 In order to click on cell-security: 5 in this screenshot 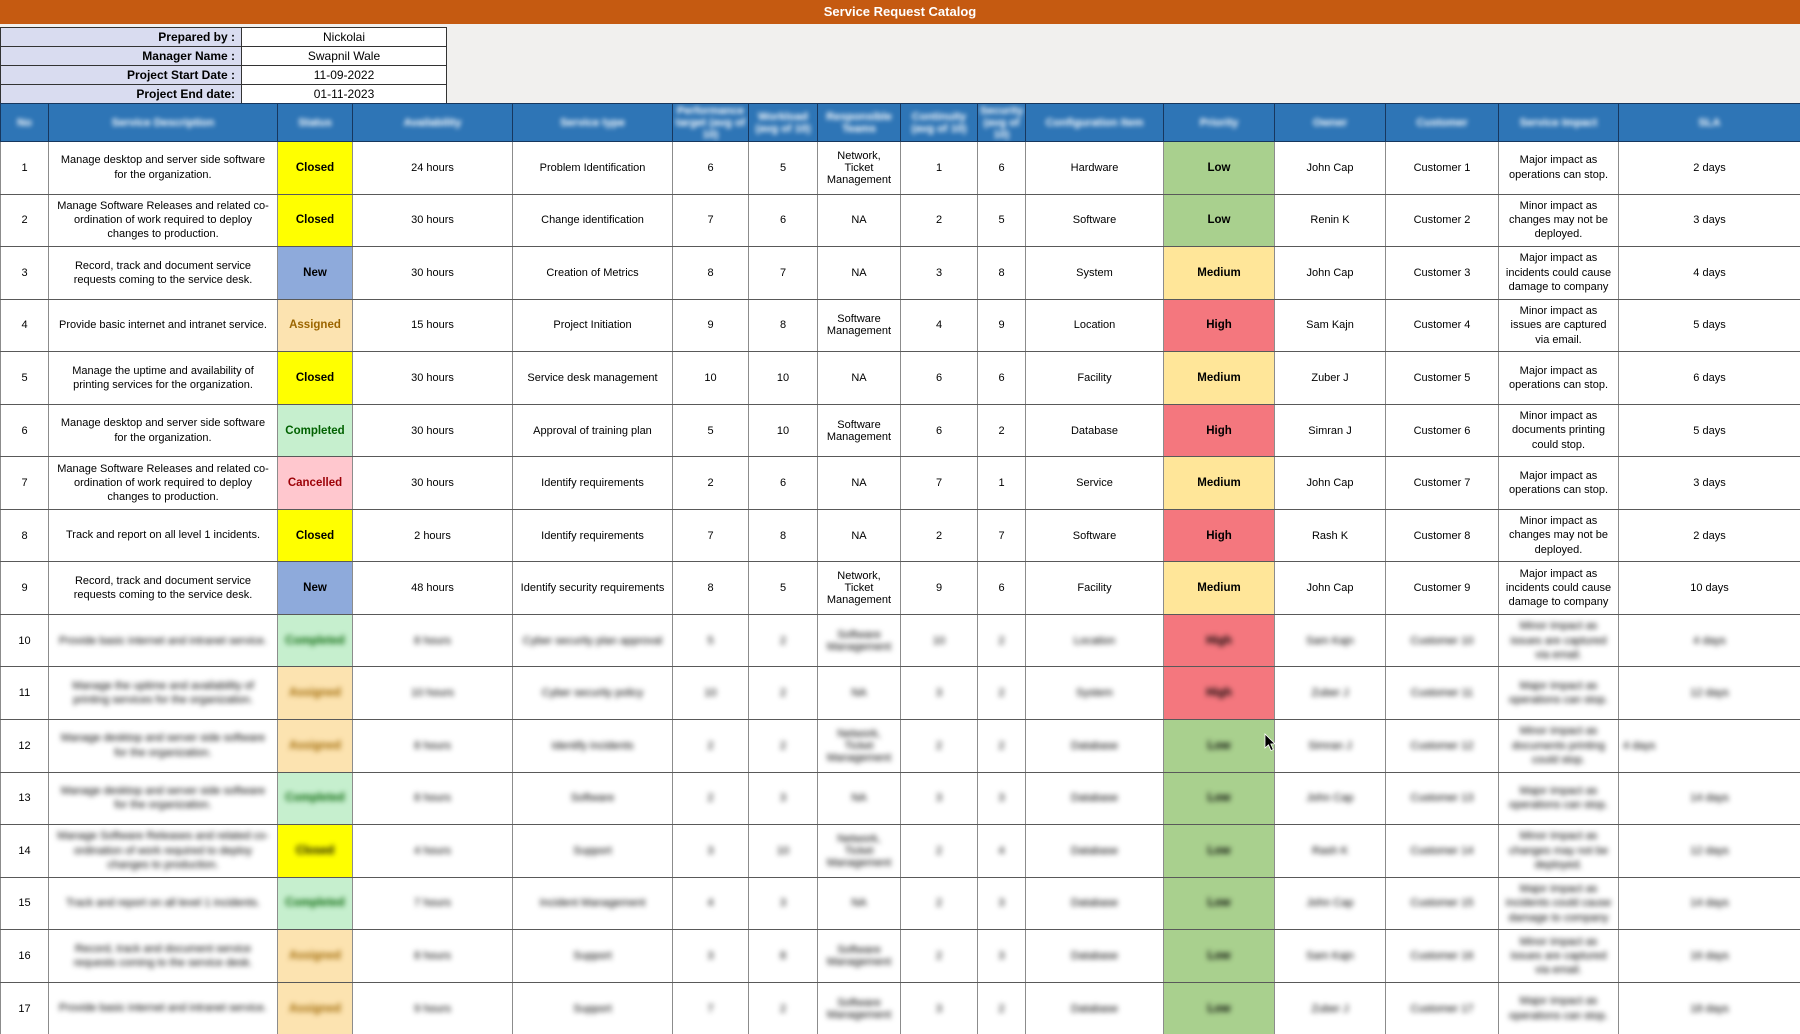, I will do `click(1001, 220)`.